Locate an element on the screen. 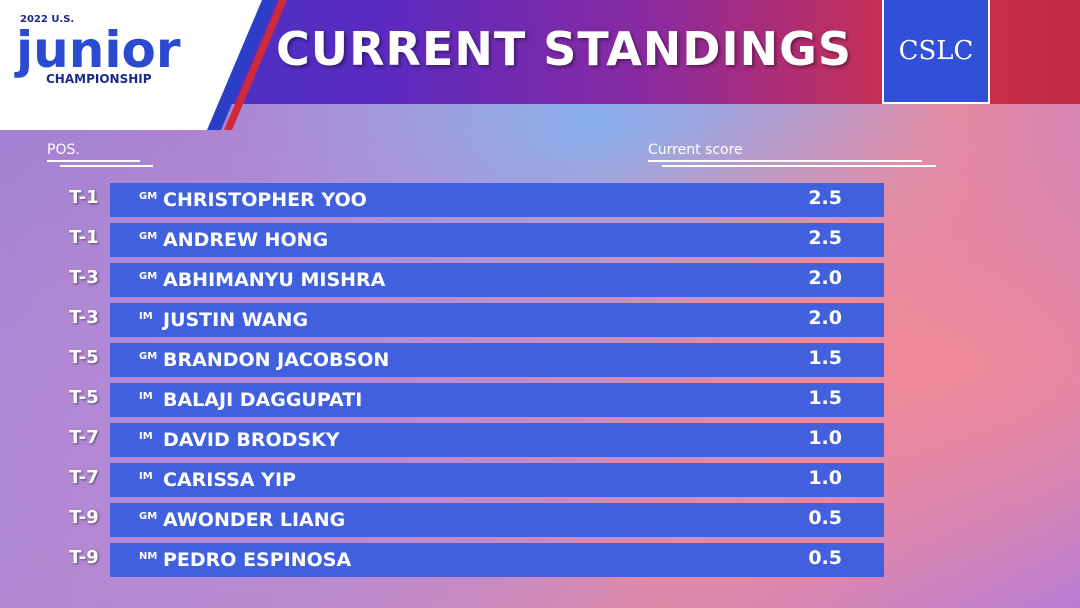 This screenshot has width=1080, height=608. logo-panel is located at coordinates (135, 65).